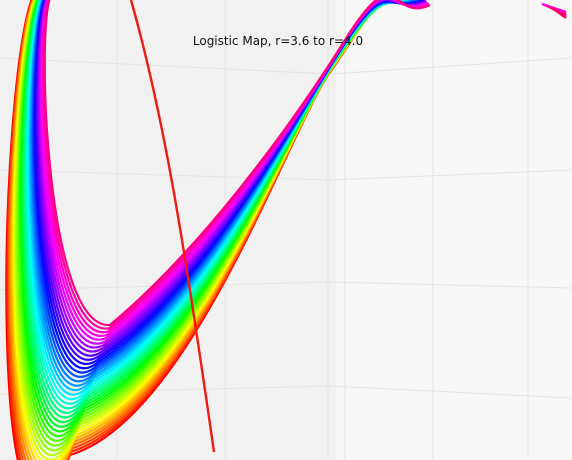  I want to click on crossing-curve-line, so click(172, 226).